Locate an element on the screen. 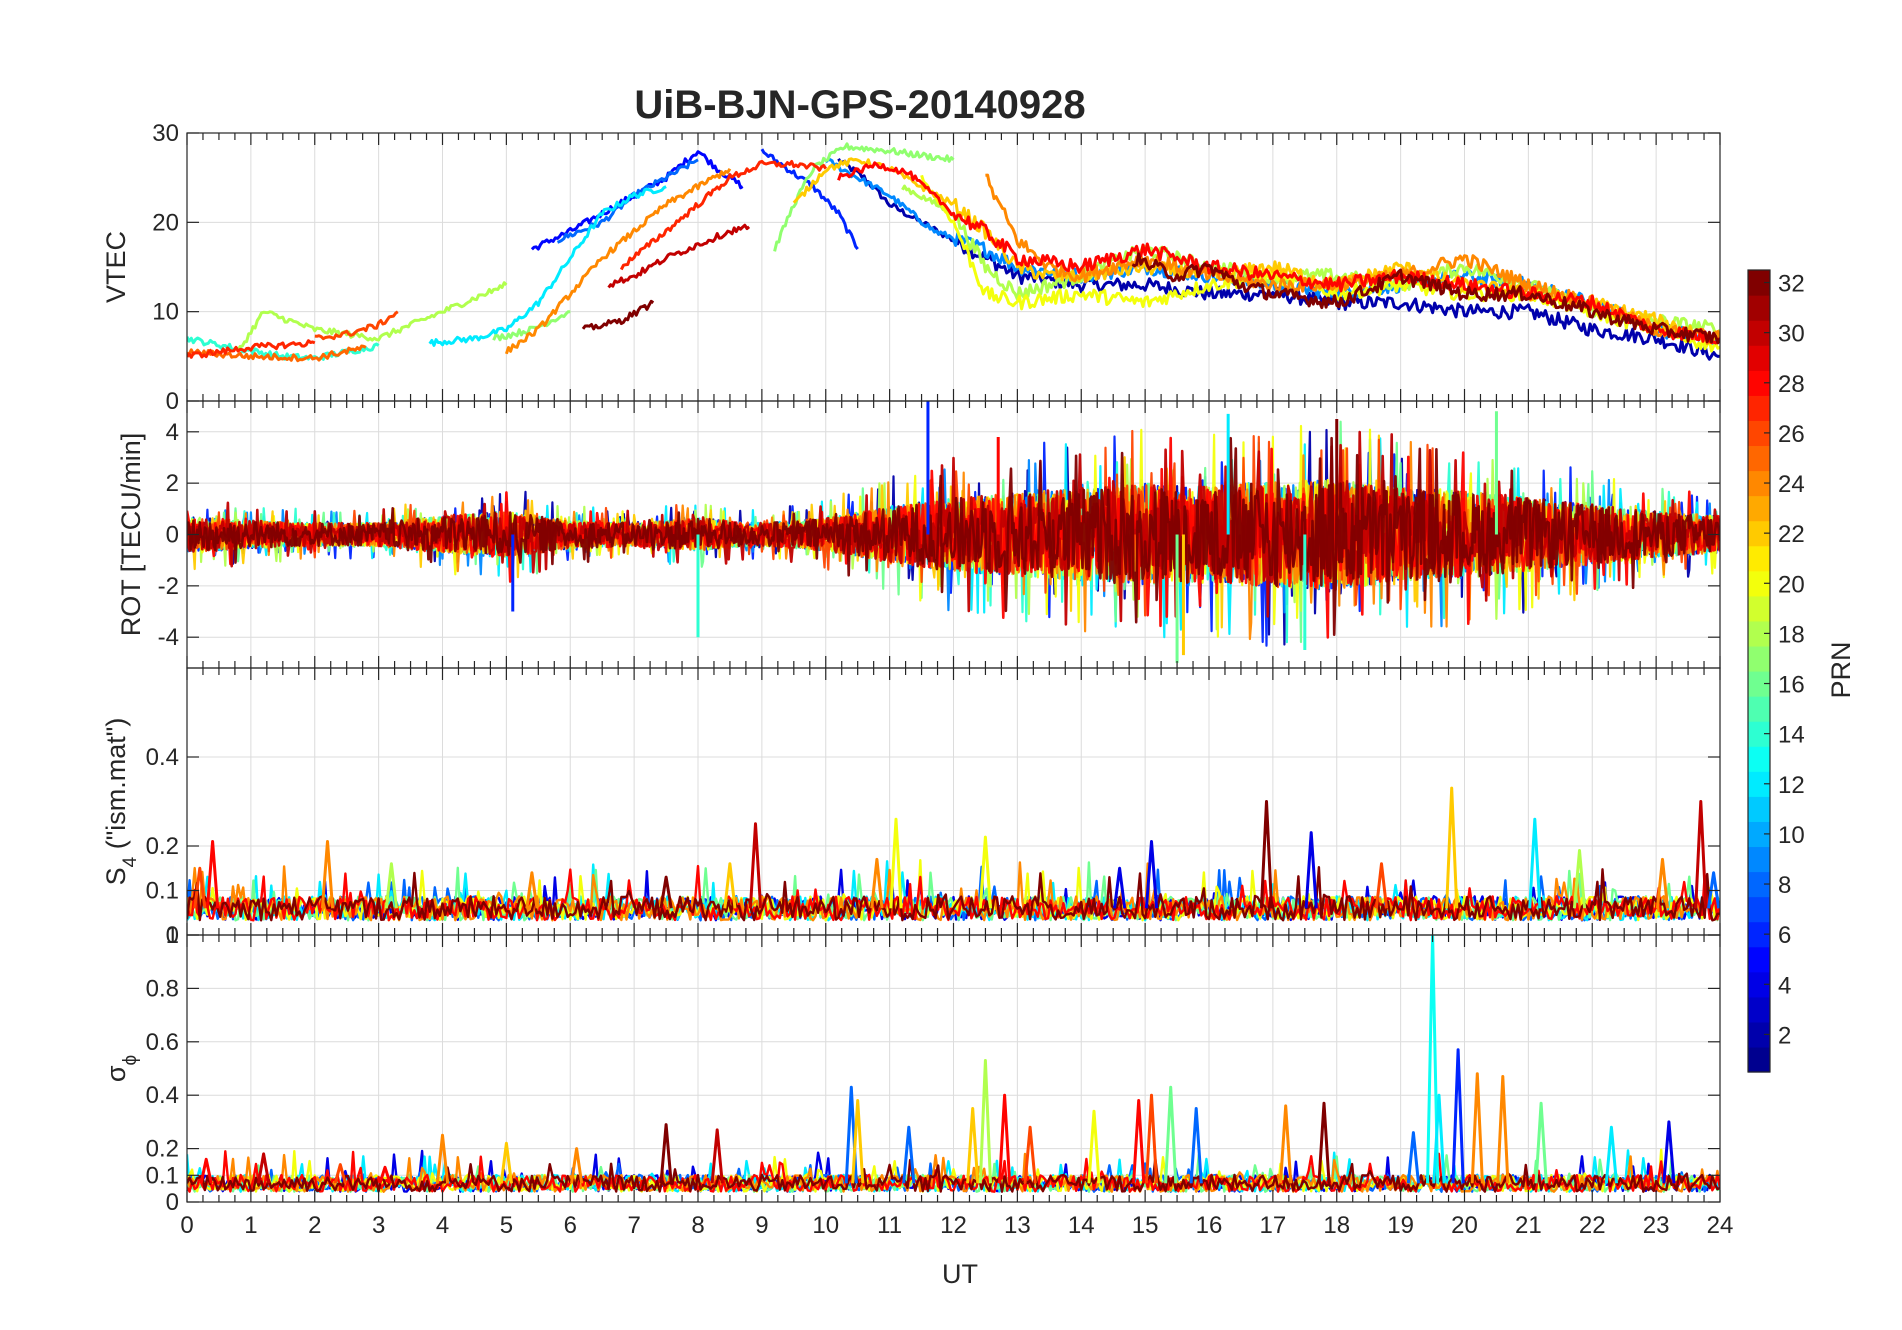 The width and height of the screenshot is (1902, 1330). colorbar-tick-label: 8 is located at coordinates (1784, 885).